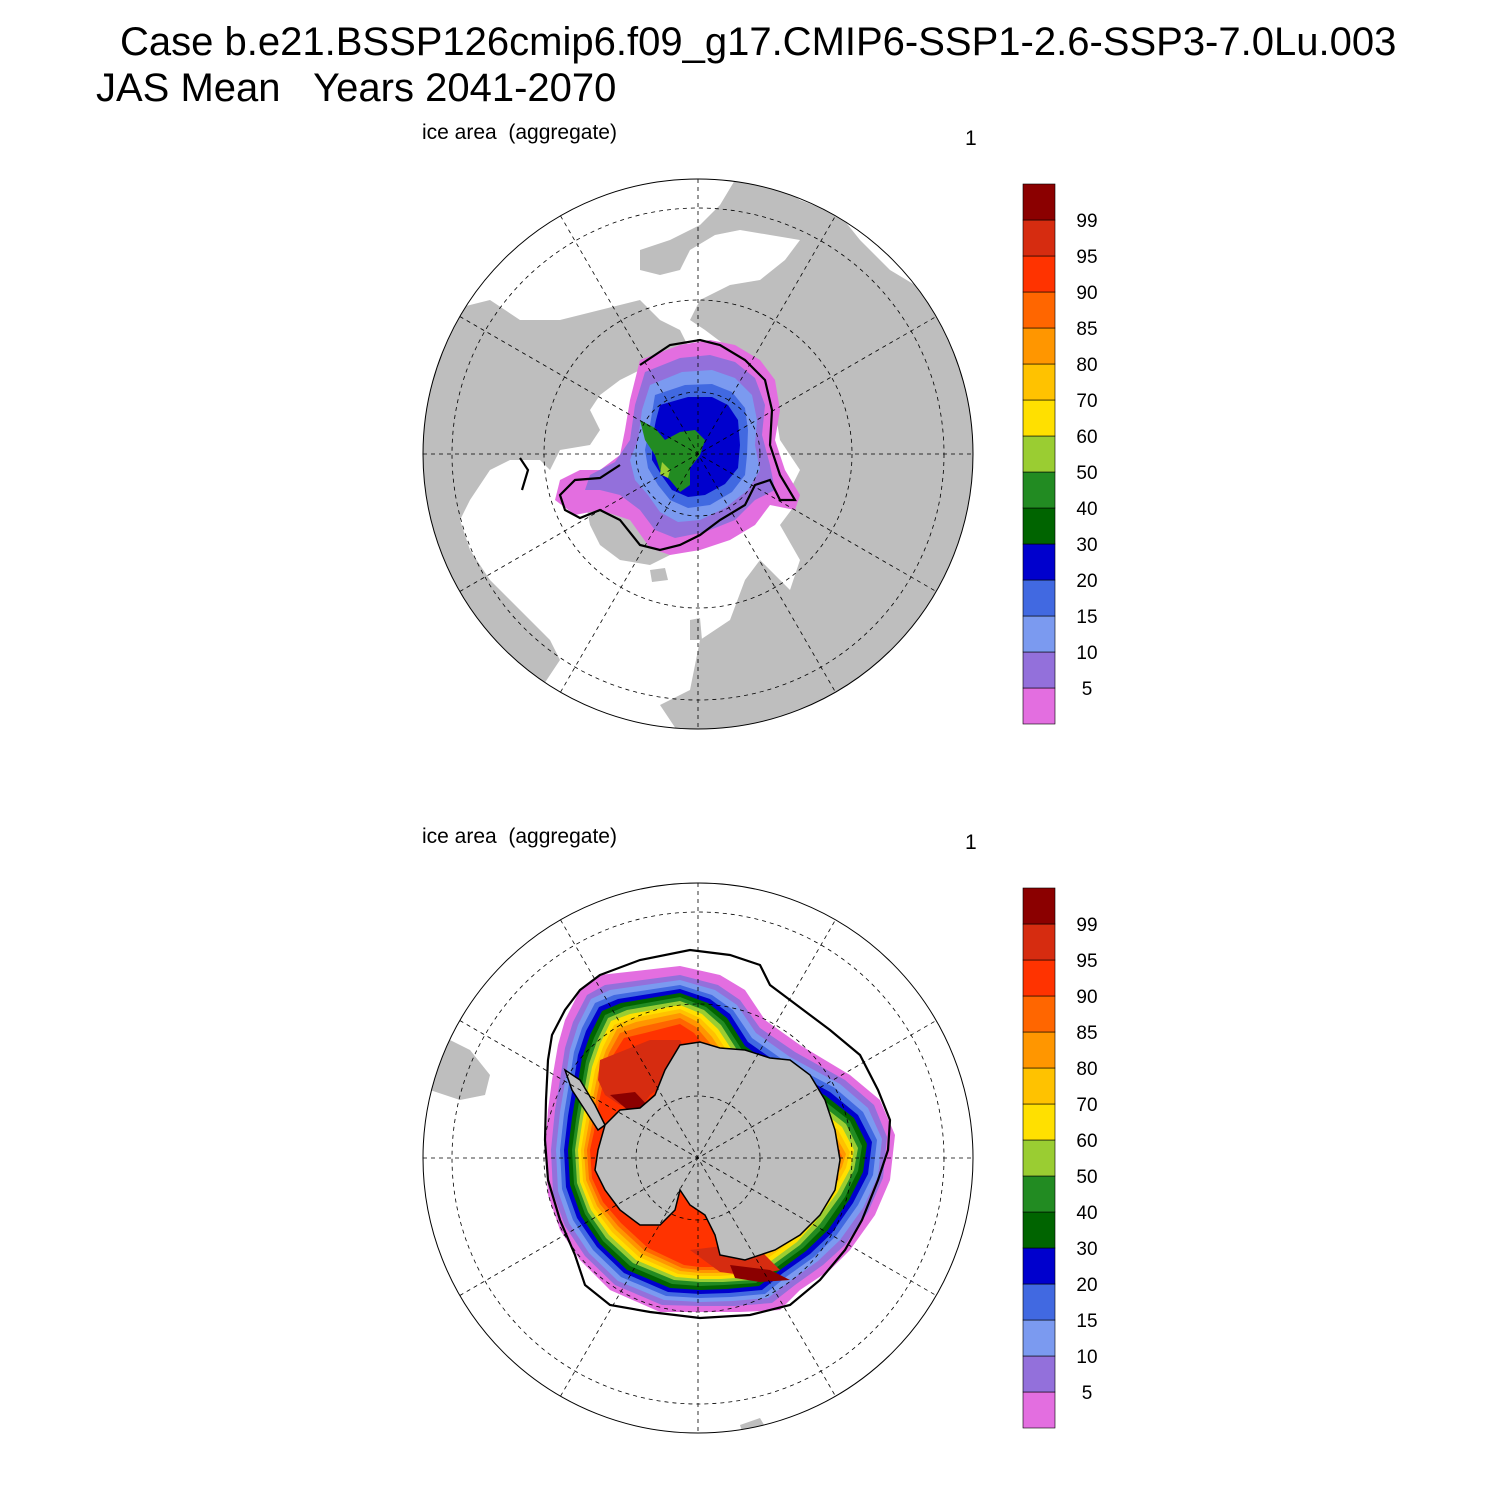  I want to click on arctic-sea-ice, so click(677, 447).